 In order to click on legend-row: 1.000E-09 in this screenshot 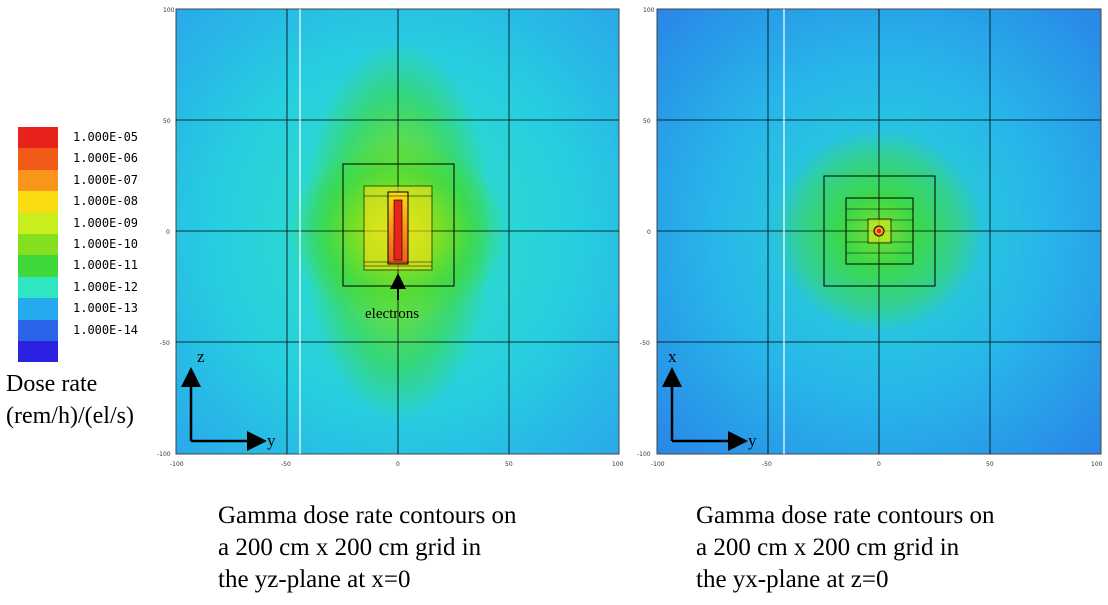, I will do `click(98, 223)`.